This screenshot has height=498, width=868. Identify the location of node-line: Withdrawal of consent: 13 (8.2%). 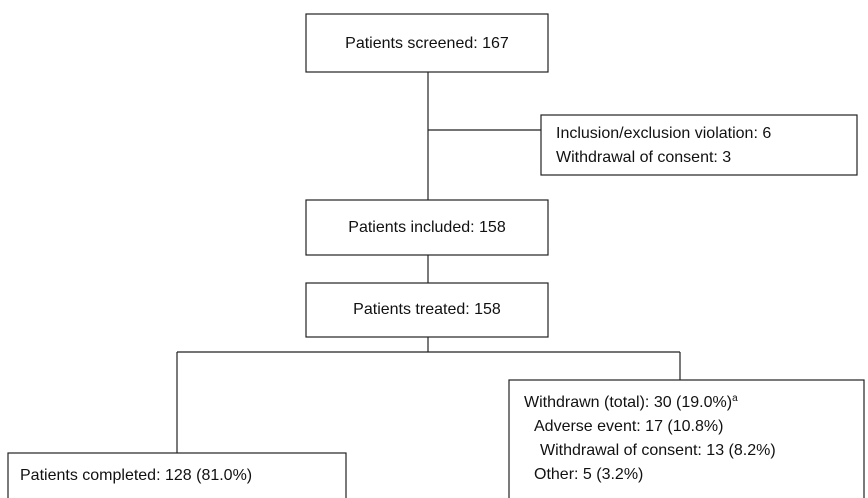
(658, 450).